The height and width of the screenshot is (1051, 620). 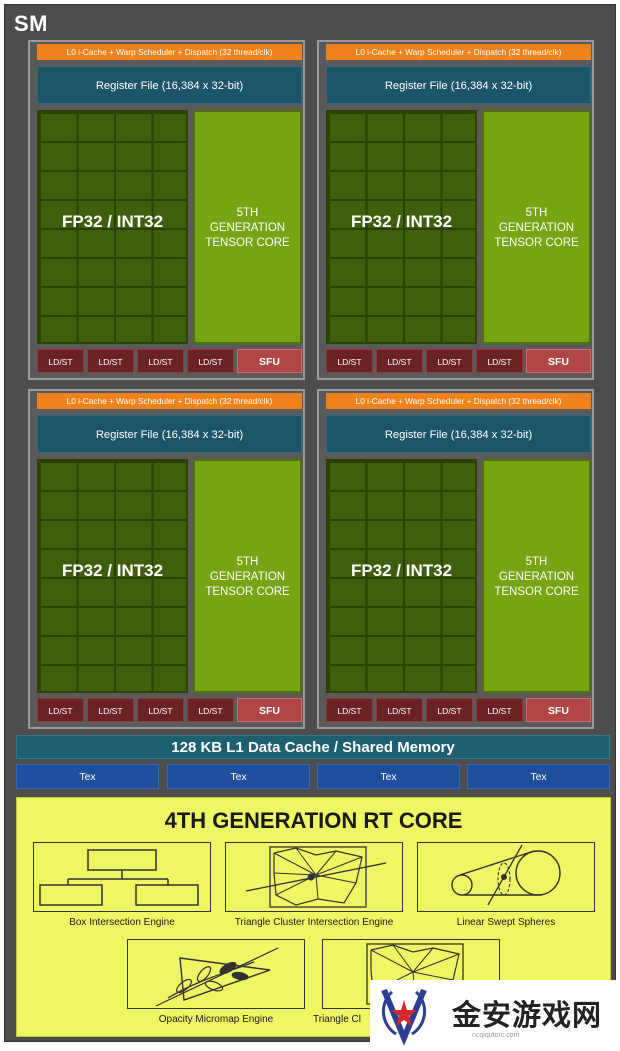 What do you see at coordinates (314, 922) in the screenshot?
I see `engine-label: Triangle Cluster Intersection Engine` at bounding box center [314, 922].